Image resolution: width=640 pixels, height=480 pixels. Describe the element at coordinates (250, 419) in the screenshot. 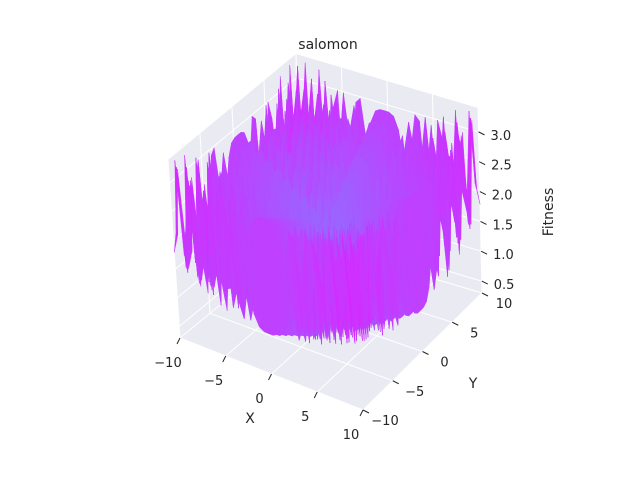

I see `x-axis-label: X` at that location.